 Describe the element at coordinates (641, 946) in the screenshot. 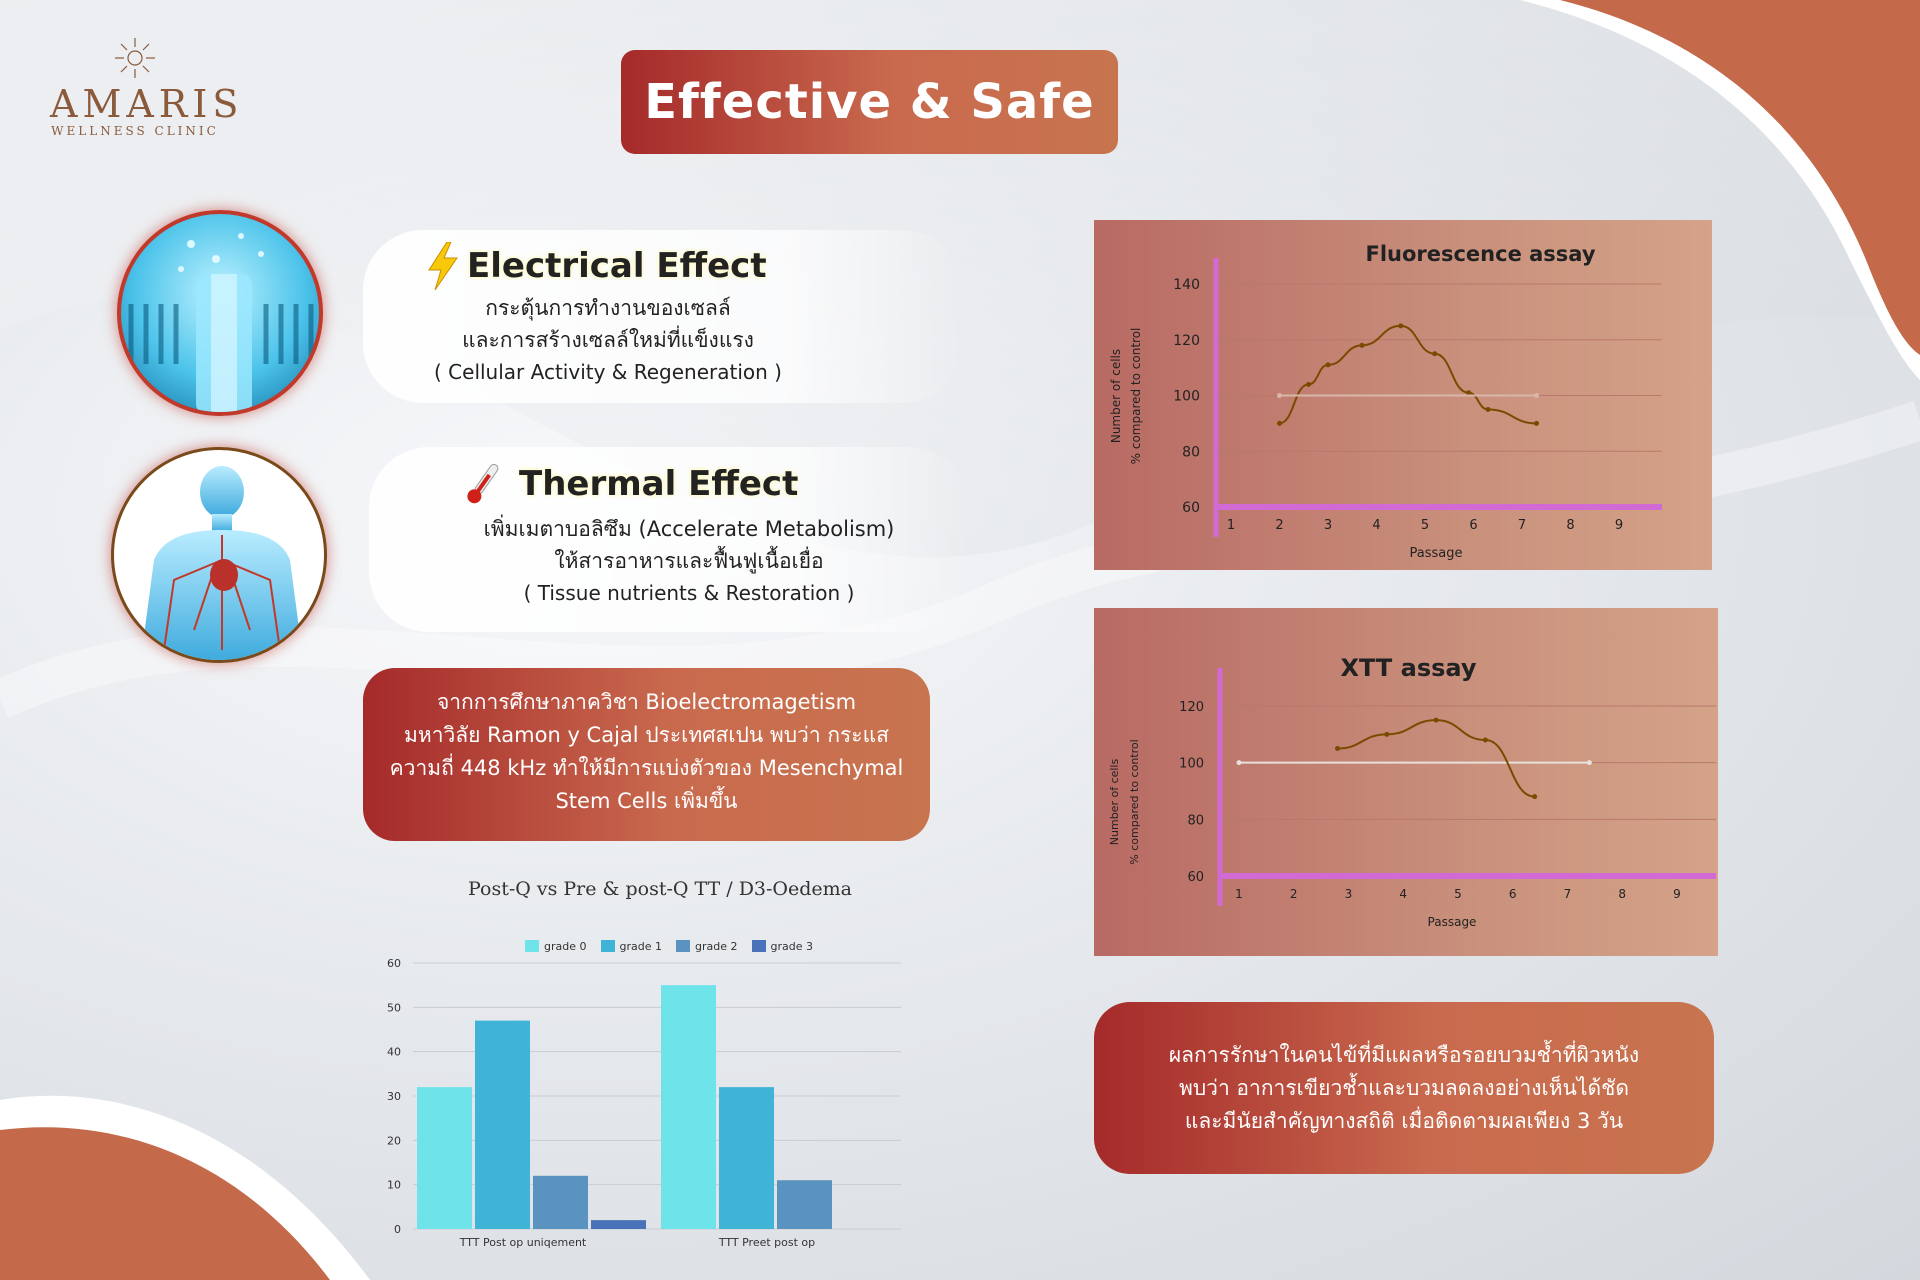

I see `legend-label: grade 1` at that location.